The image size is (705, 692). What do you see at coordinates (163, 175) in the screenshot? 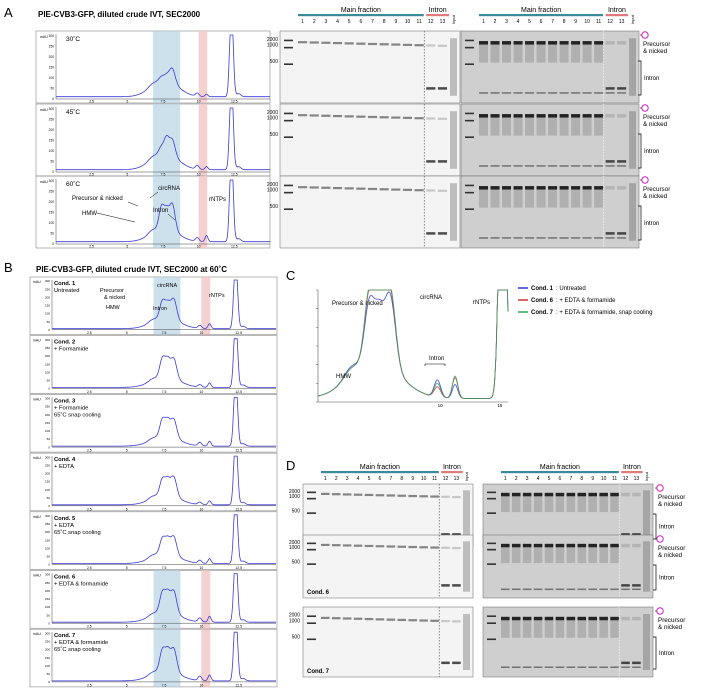
I see `x-tick-label: 7.5` at bounding box center [163, 175].